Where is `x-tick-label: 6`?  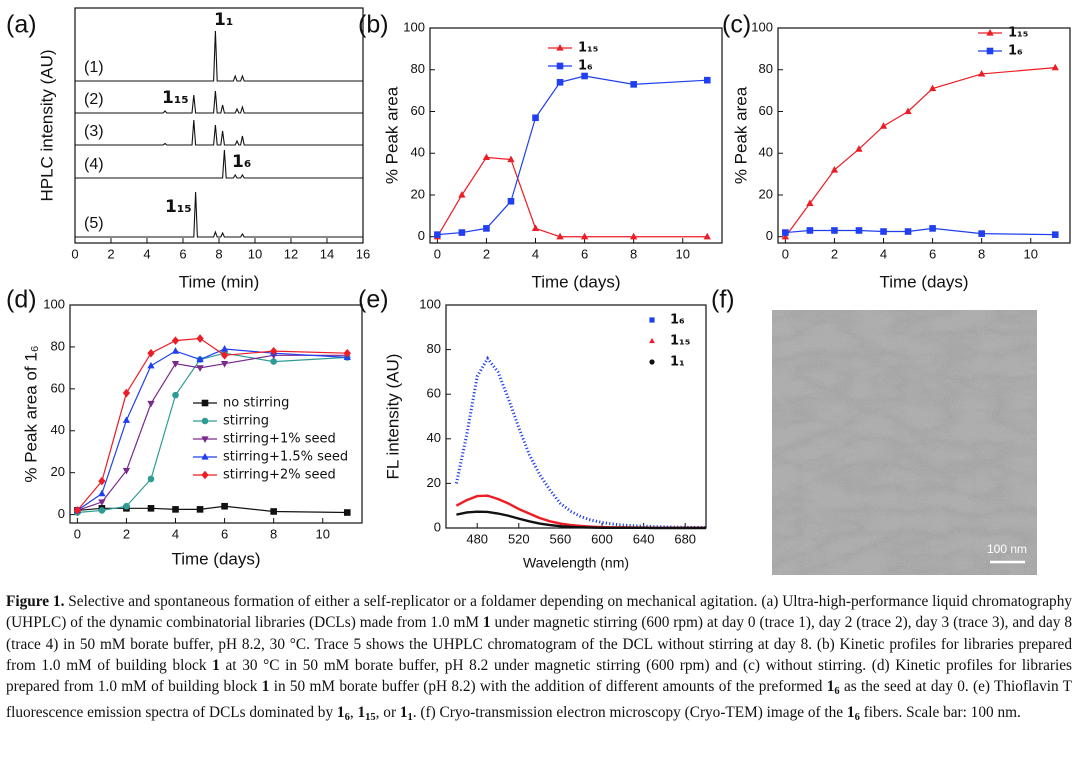
x-tick-label: 6 is located at coordinates (932, 253).